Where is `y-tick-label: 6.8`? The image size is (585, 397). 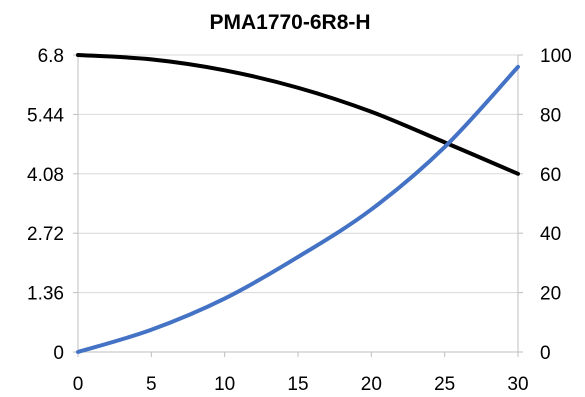 y-tick-label: 6.8 is located at coordinates (51, 56).